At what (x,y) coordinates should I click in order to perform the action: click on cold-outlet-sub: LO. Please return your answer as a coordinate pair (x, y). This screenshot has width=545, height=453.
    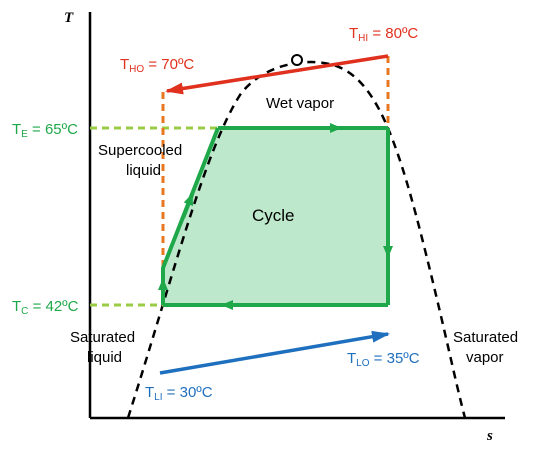
    Looking at the image, I should click on (363, 363).